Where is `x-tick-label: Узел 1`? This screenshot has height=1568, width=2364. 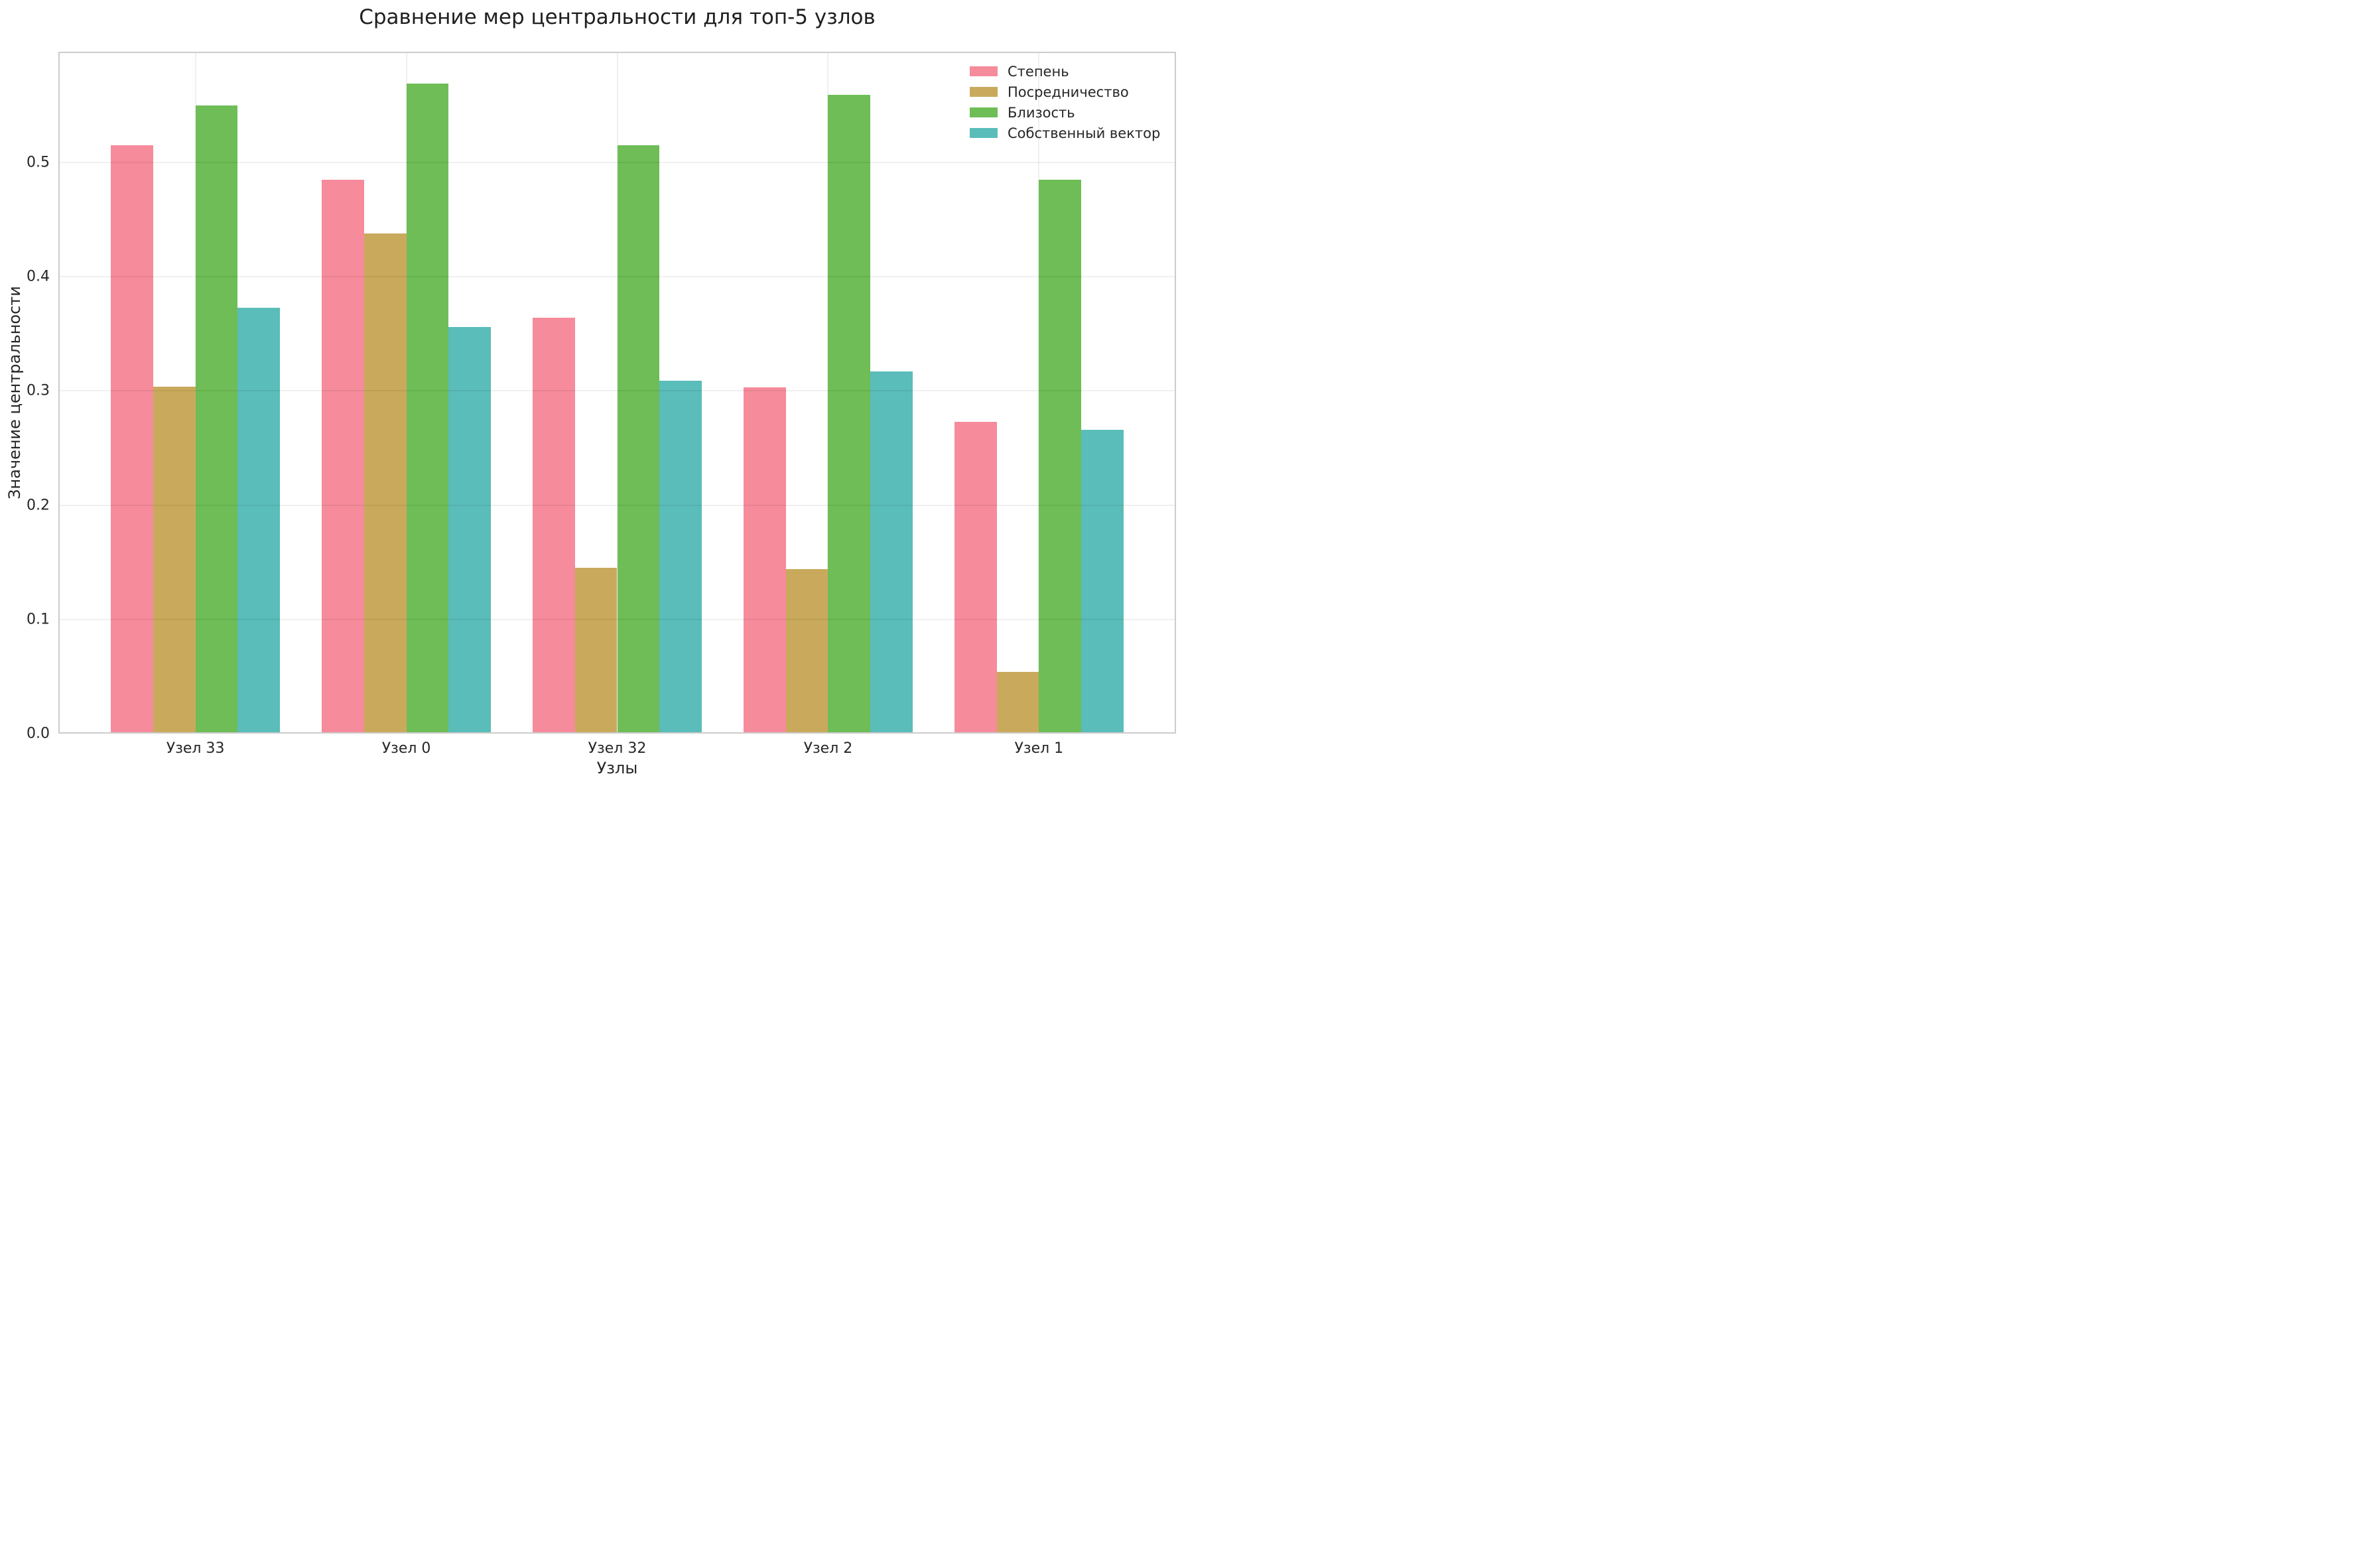 x-tick-label: Узел 1 is located at coordinates (1039, 748).